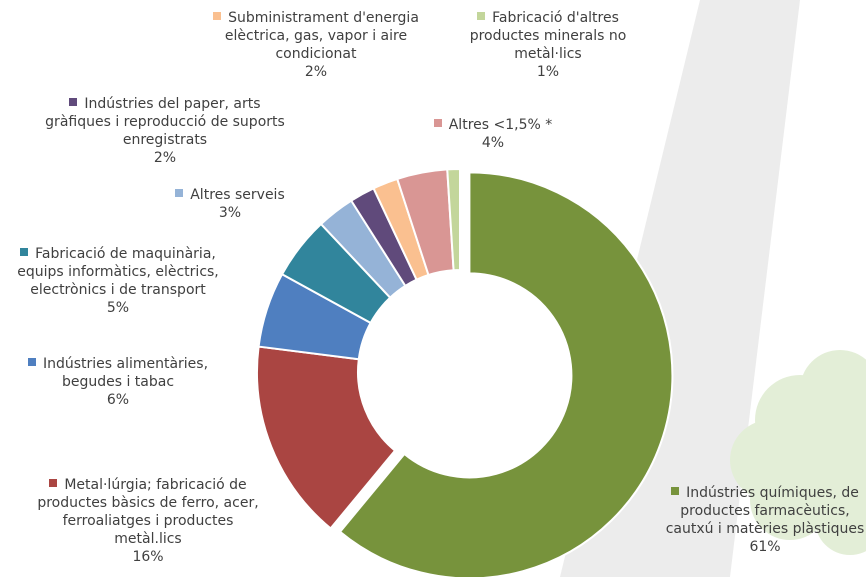 This screenshot has width=866, height=577. Describe the element at coordinates (118, 400) in the screenshot. I see `value-label: 6%` at that location.